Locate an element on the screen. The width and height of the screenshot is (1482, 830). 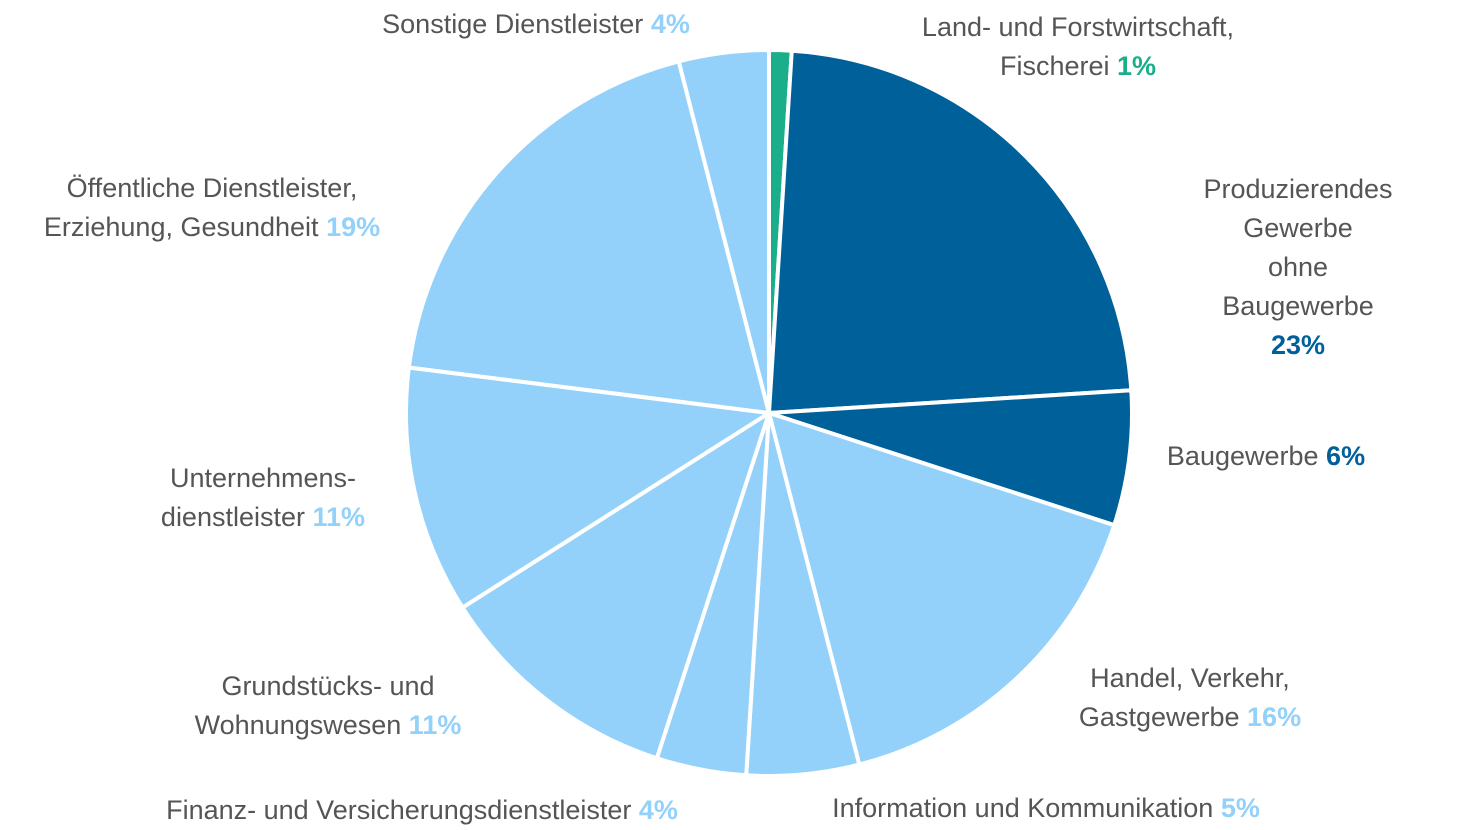
slice-label: Handel, Verkehr, Gastgewerbe 16% is located at coordinates (1190, 698).